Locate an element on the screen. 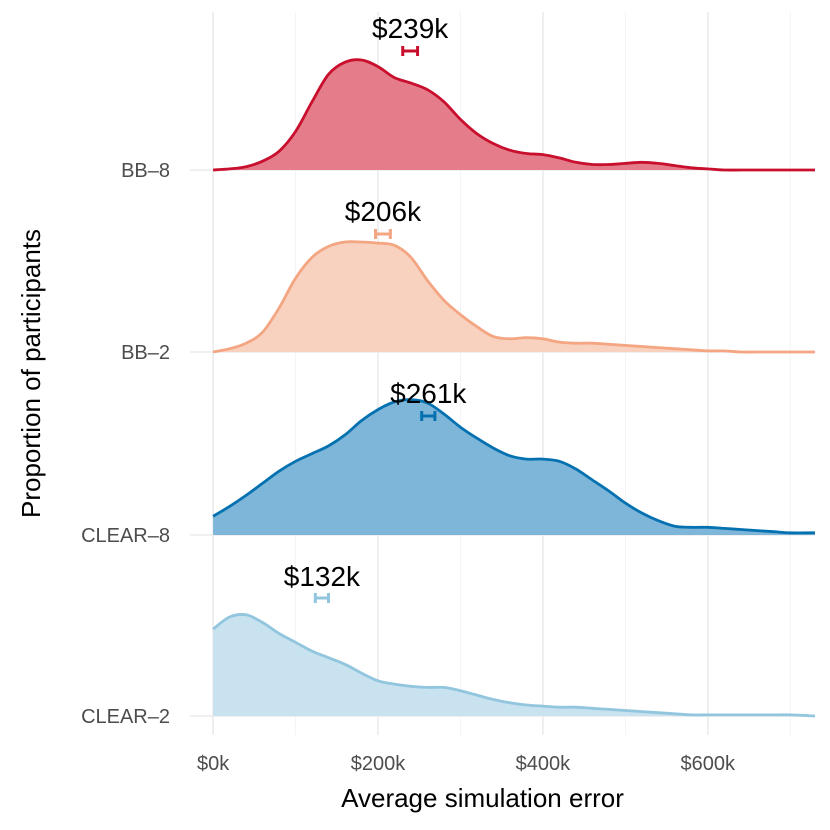 This screenshot has width=830, height=830. x-tick-label: $600k is located at coordinates (708, 764).